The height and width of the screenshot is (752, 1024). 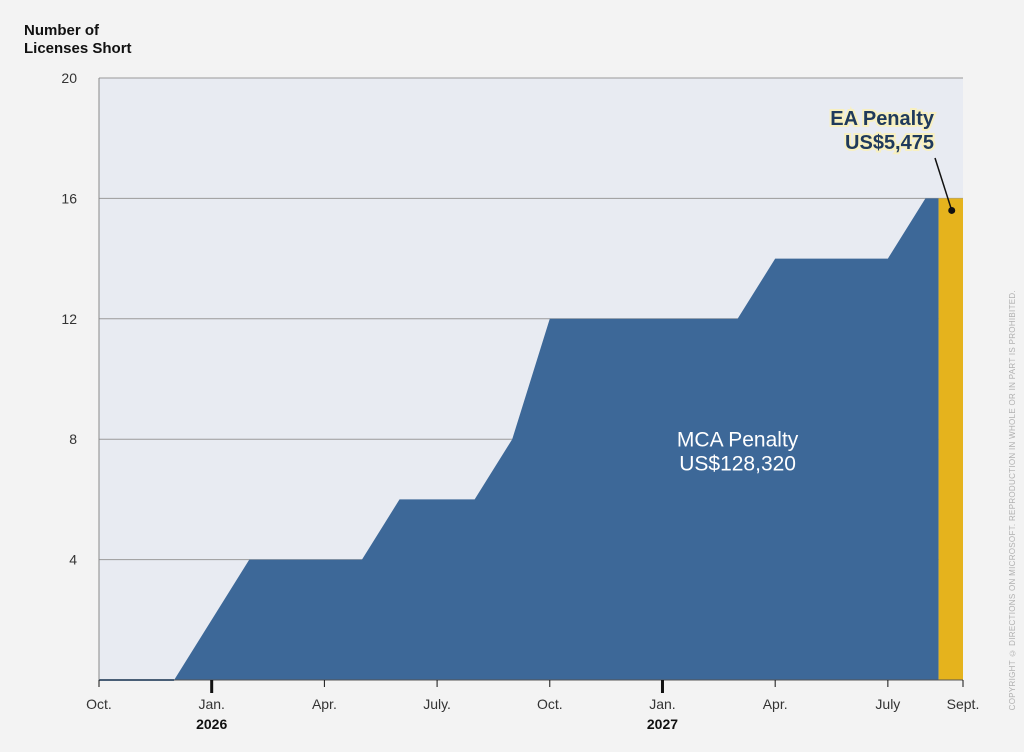 What do you see at coordinates (775, 704) in the screenshot?
I see `x-tick-label-6: Apr.` at bounding box center [775, 704].